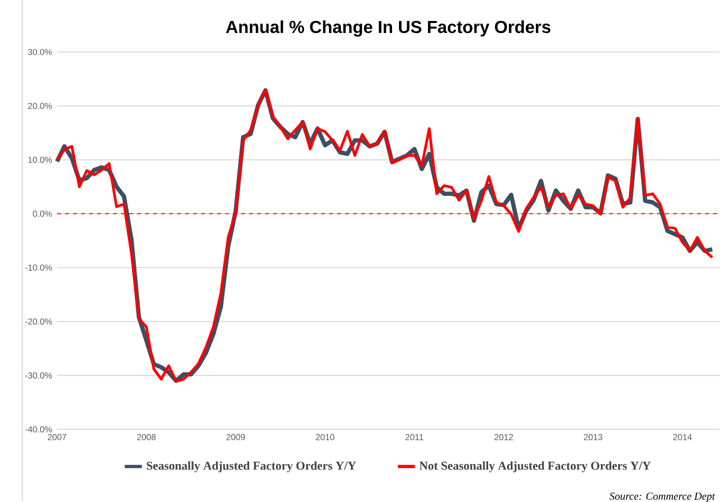 This screenshot has width=723, height=502. I want to click on legend-label: Not Seasonally Adjusted Factory Orders Y/Y, so click(535, 466).